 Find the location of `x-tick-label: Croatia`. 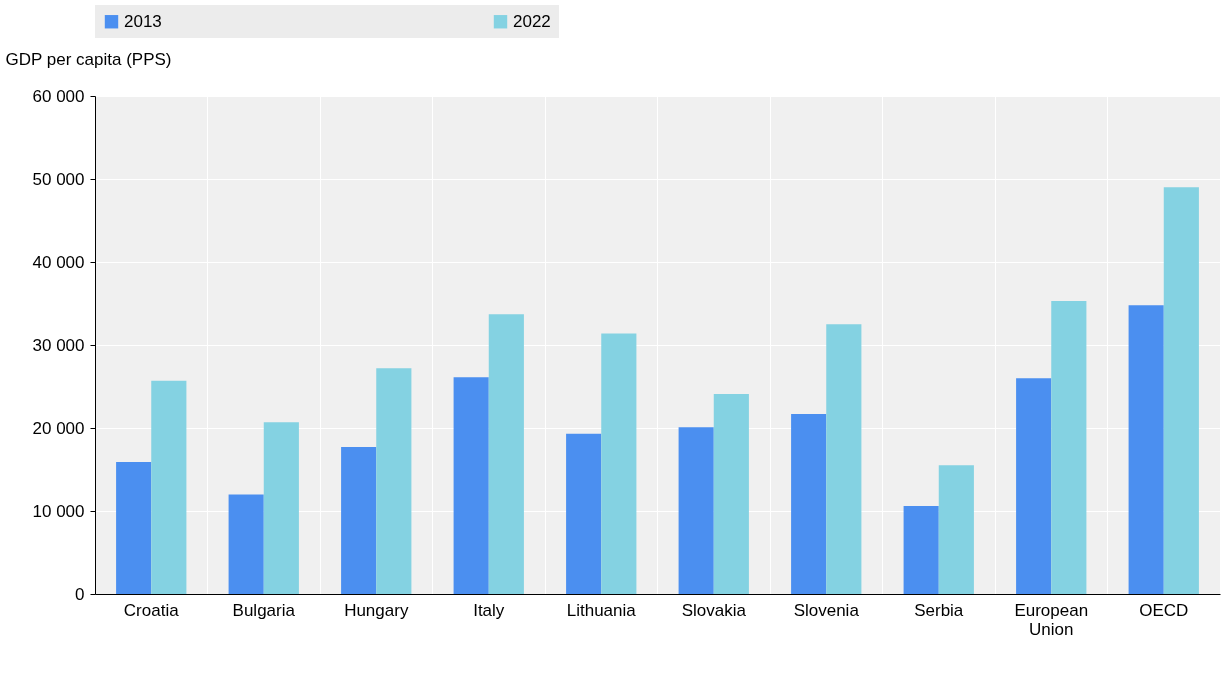

x-tick-label: Croatia is located at coordinates (151, 610).